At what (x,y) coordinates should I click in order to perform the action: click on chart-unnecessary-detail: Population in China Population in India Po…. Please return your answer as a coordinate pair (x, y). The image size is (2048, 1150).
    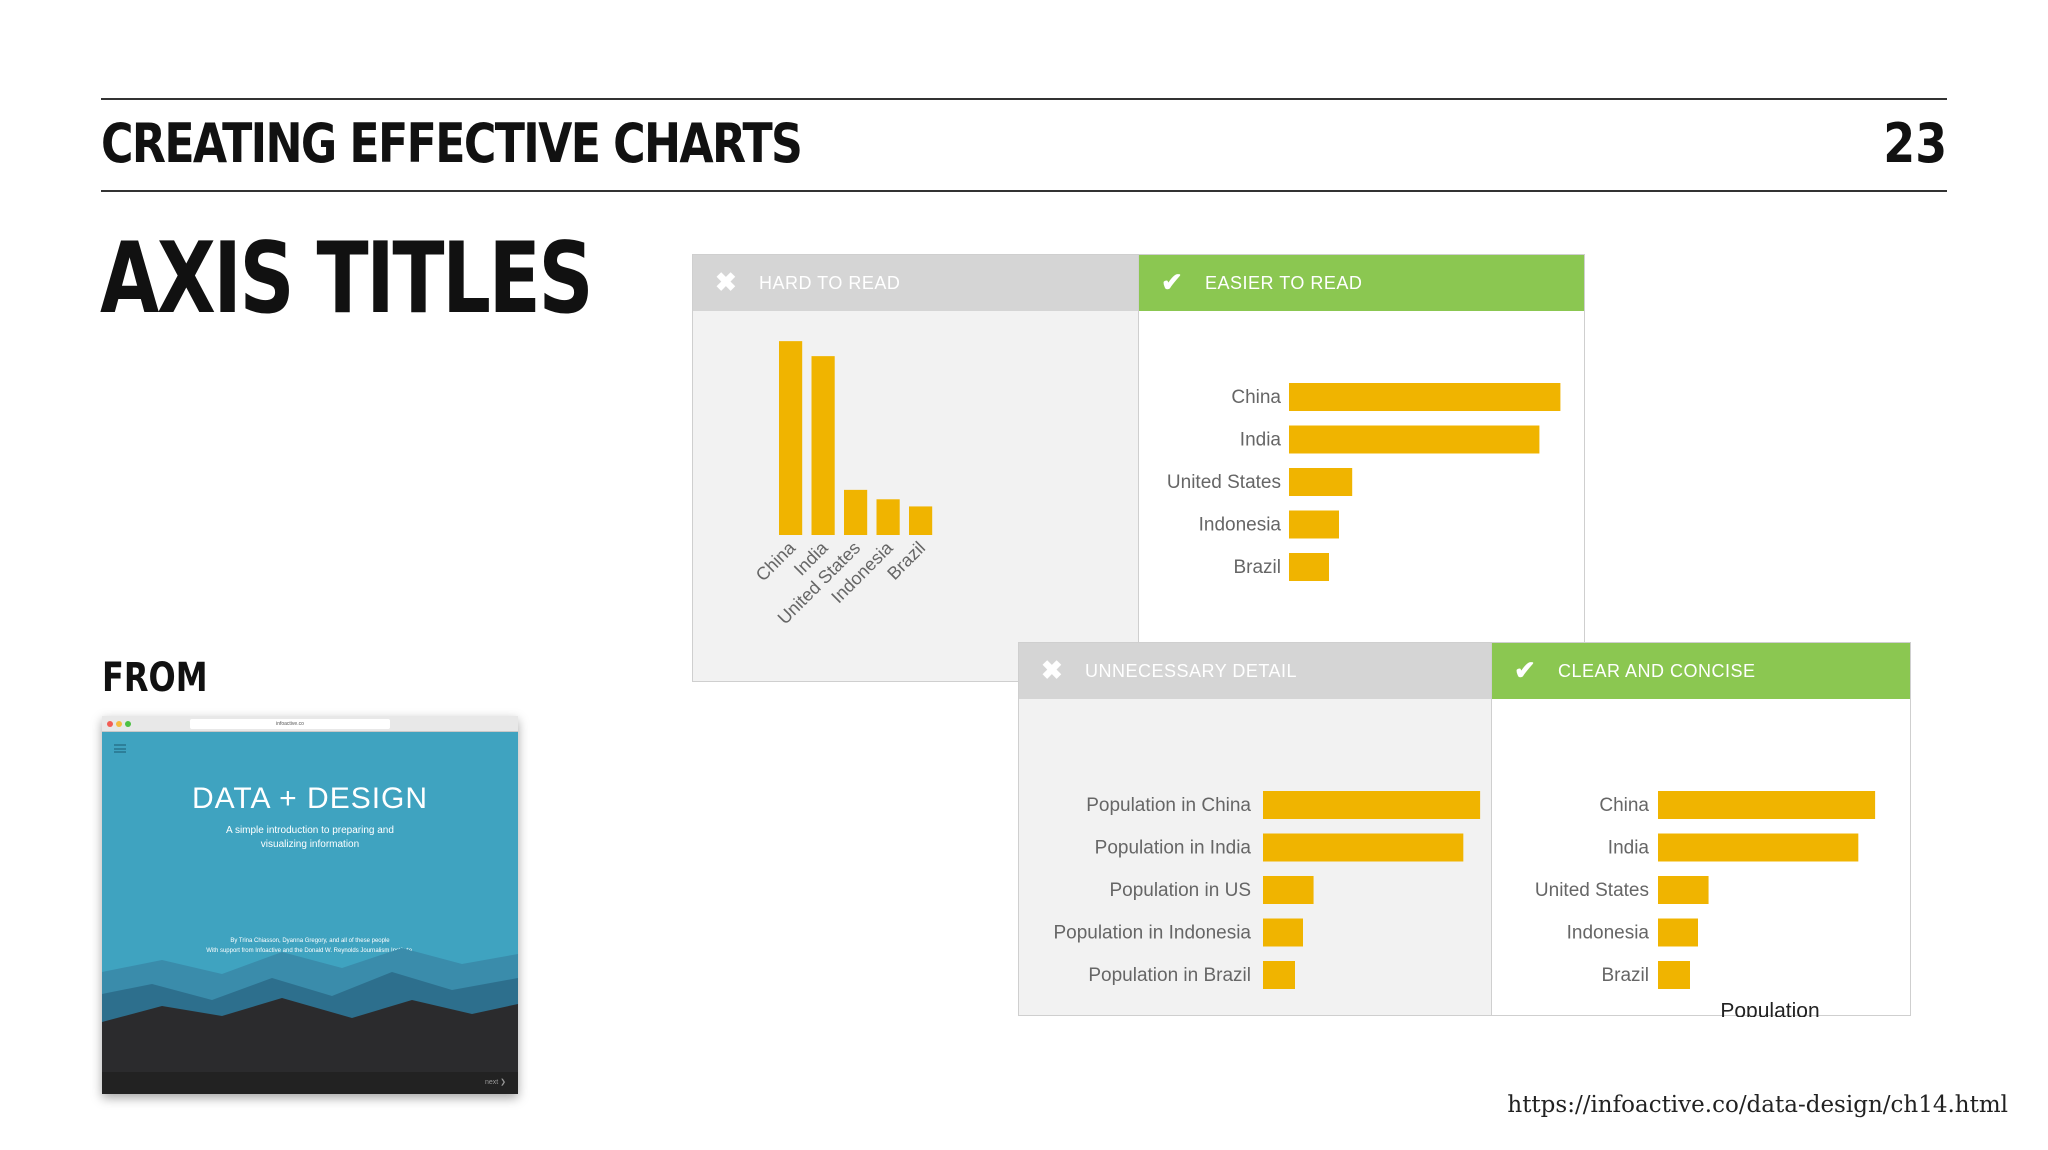
    Looking at the image, I should click on (1267, 890).